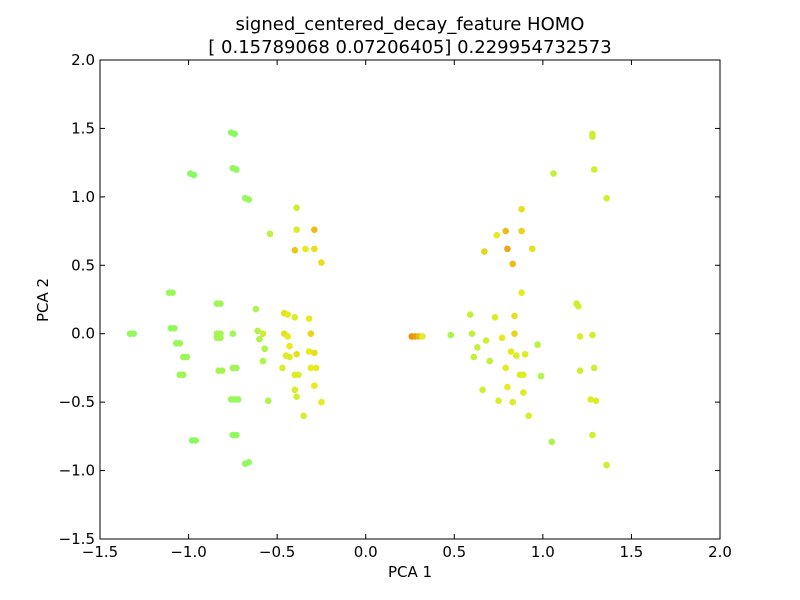  I want to click on x-tick-label: 0.0, so click(366, 552).